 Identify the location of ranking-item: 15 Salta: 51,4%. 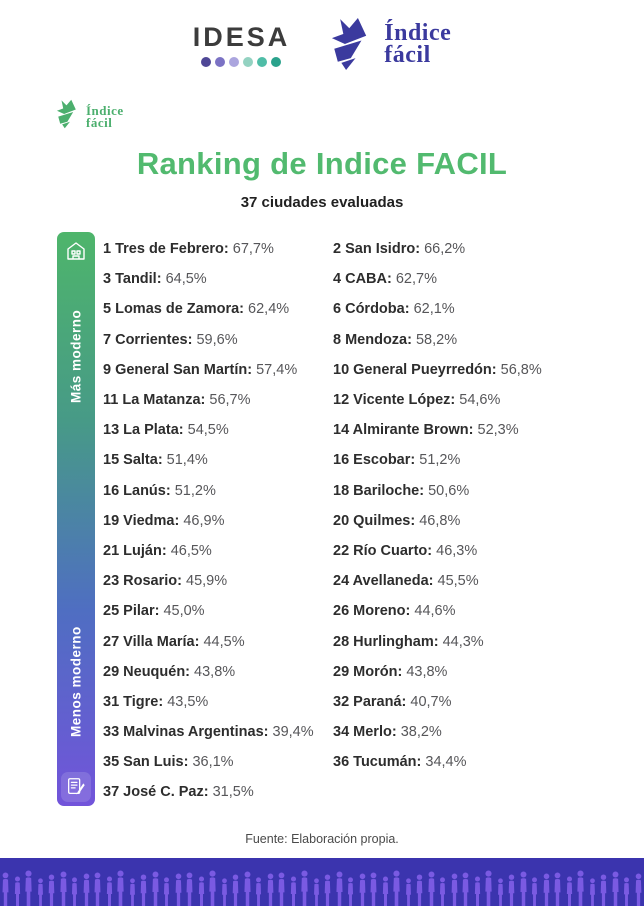
(218, 460).